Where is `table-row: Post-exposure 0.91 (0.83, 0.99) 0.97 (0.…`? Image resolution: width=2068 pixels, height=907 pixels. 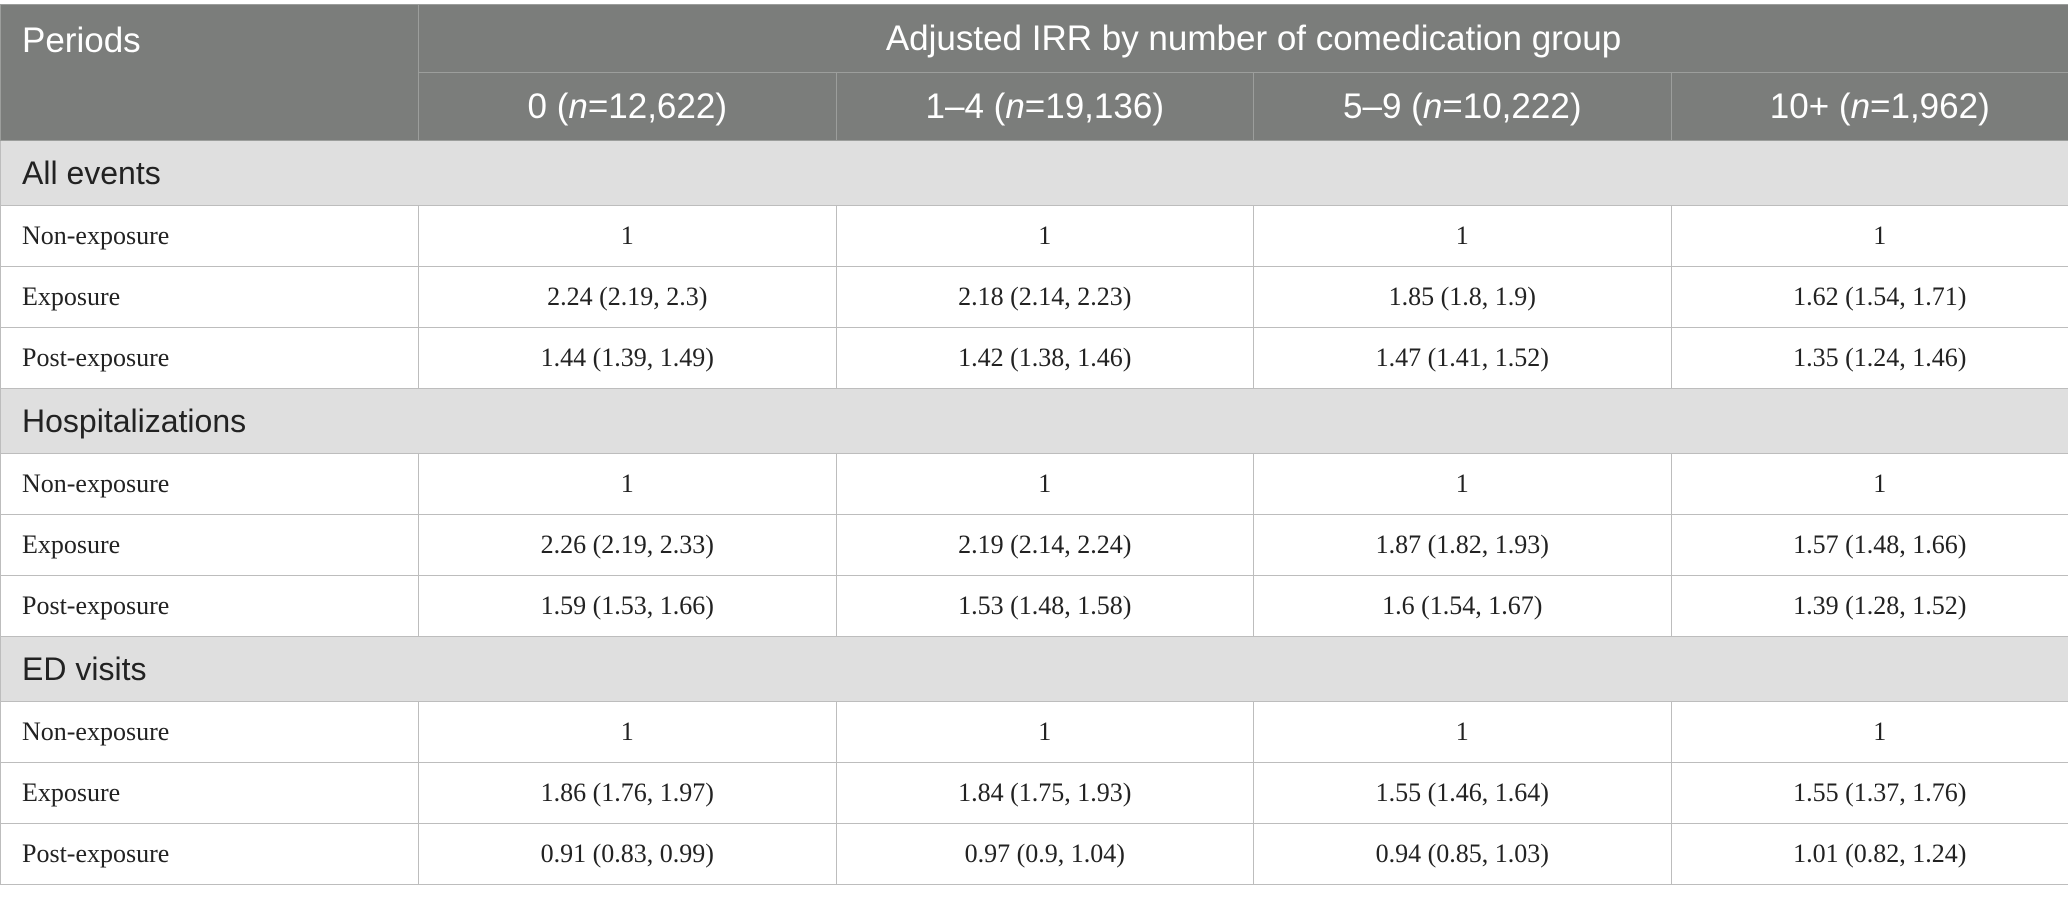 table-row: Post-exposure 0.91 (0.83, 0.99) 0.97 (0.… is located at coordinates (1034, 854).